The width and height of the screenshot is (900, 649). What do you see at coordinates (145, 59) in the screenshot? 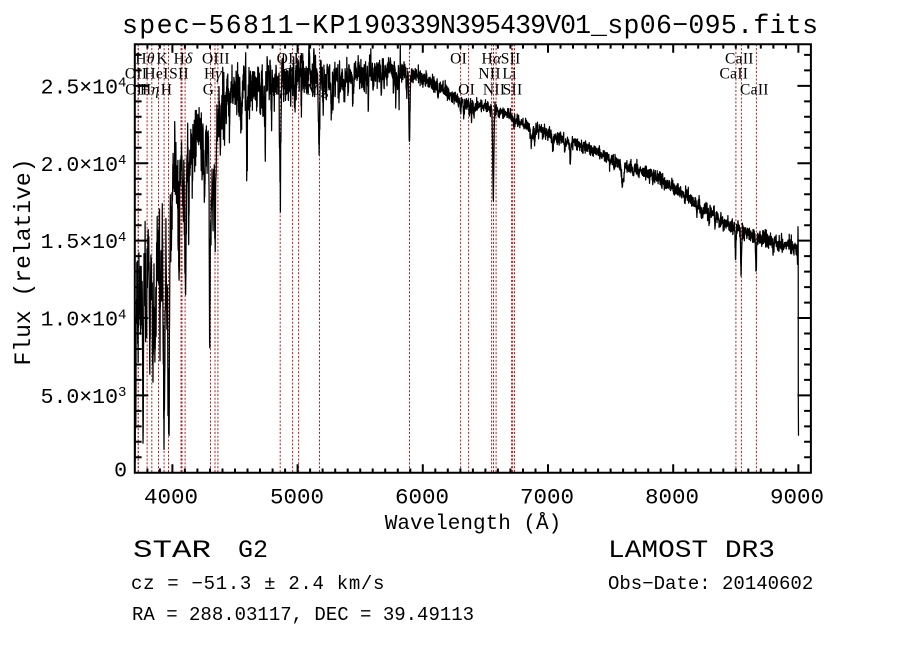
I see `svg-text: Hθ` at bounding box center [145, 59].